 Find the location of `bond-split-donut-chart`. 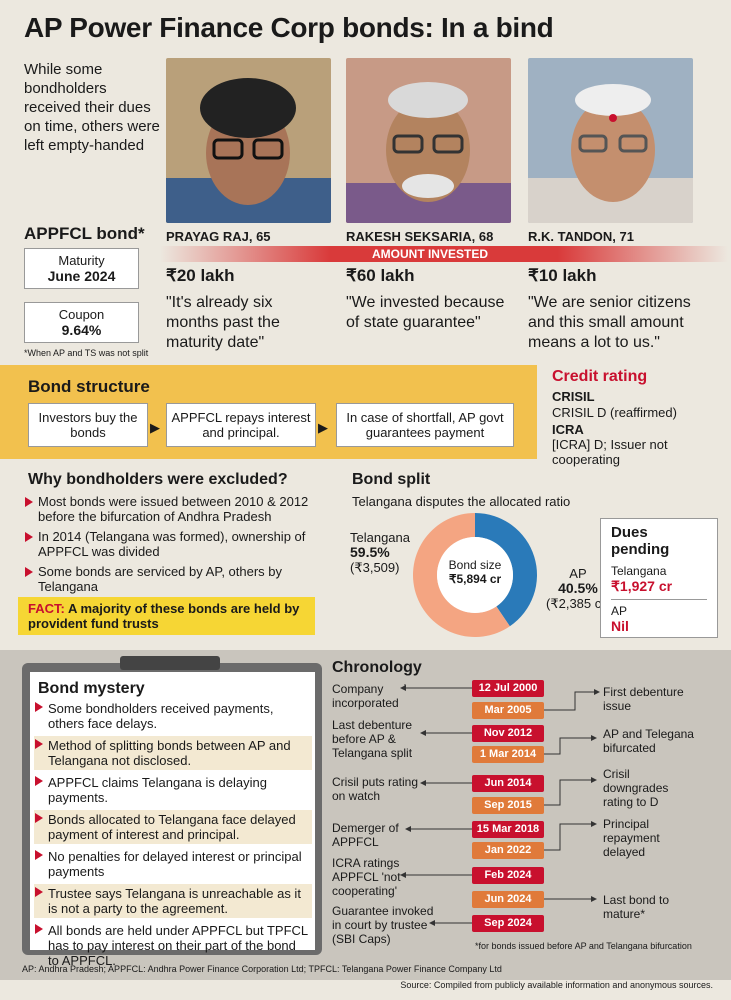

bond-split-donut-chart is located at coordinates (475, 575).